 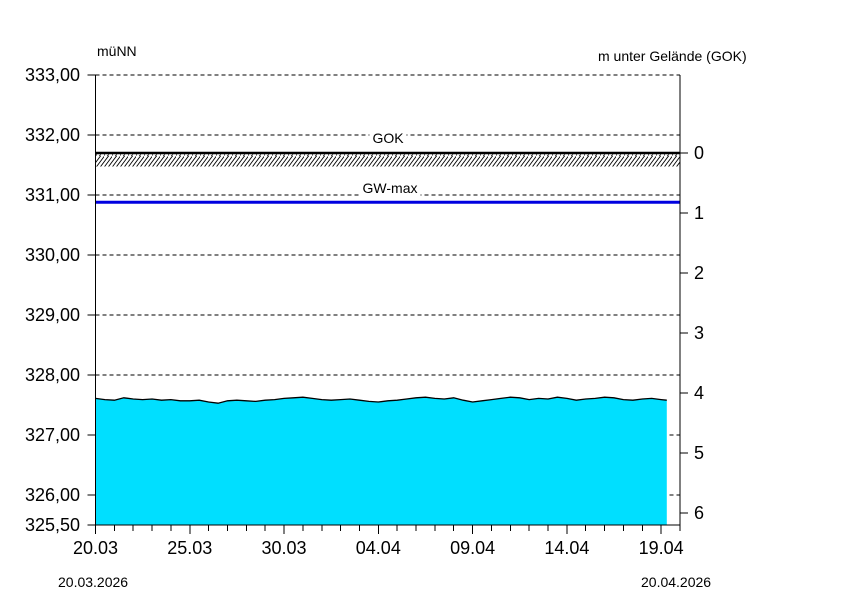 I want to click on x-axis-end-date: 20.04.2026, so click(x=676, y=582).